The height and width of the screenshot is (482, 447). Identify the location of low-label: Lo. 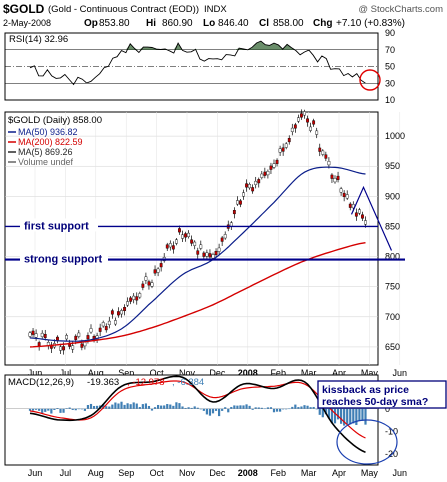
(209, 23).